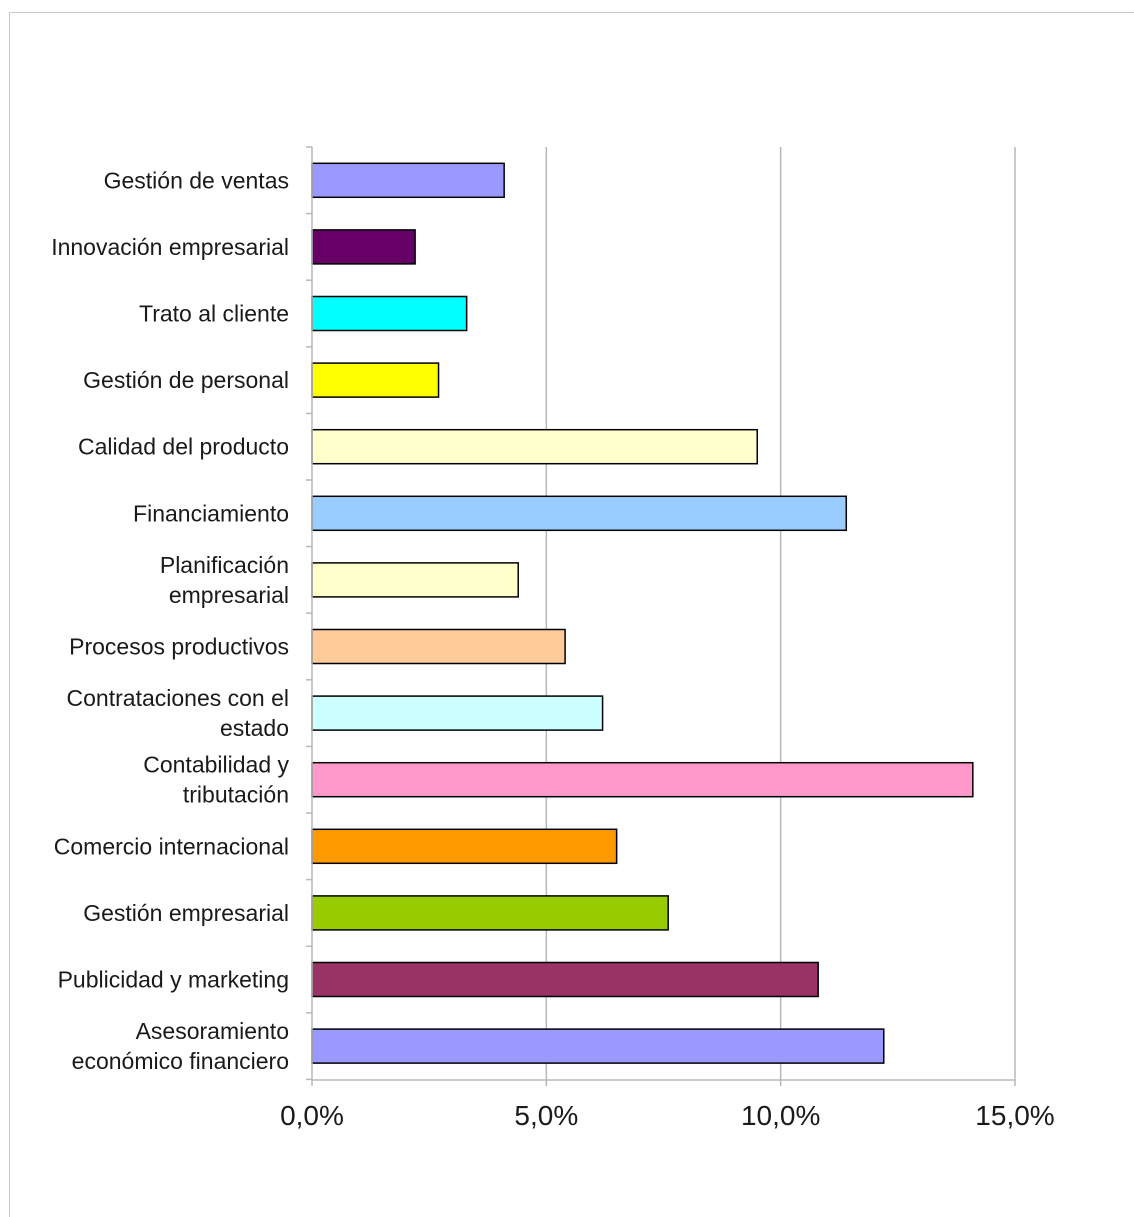 This screenshot has height=1217, width=1134. I want to click on category-label-4: Calidad del producto, so click(183, 447).